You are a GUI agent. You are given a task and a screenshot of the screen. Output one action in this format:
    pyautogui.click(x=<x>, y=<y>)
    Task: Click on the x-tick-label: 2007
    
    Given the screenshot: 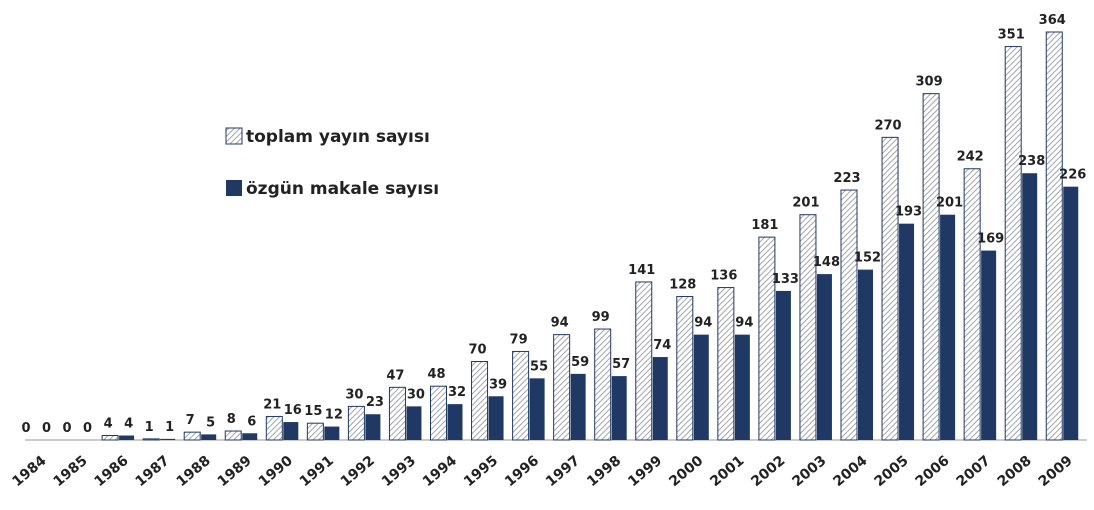 What is the action you would take?
    pyautogui.click(x=974, y=471)
    